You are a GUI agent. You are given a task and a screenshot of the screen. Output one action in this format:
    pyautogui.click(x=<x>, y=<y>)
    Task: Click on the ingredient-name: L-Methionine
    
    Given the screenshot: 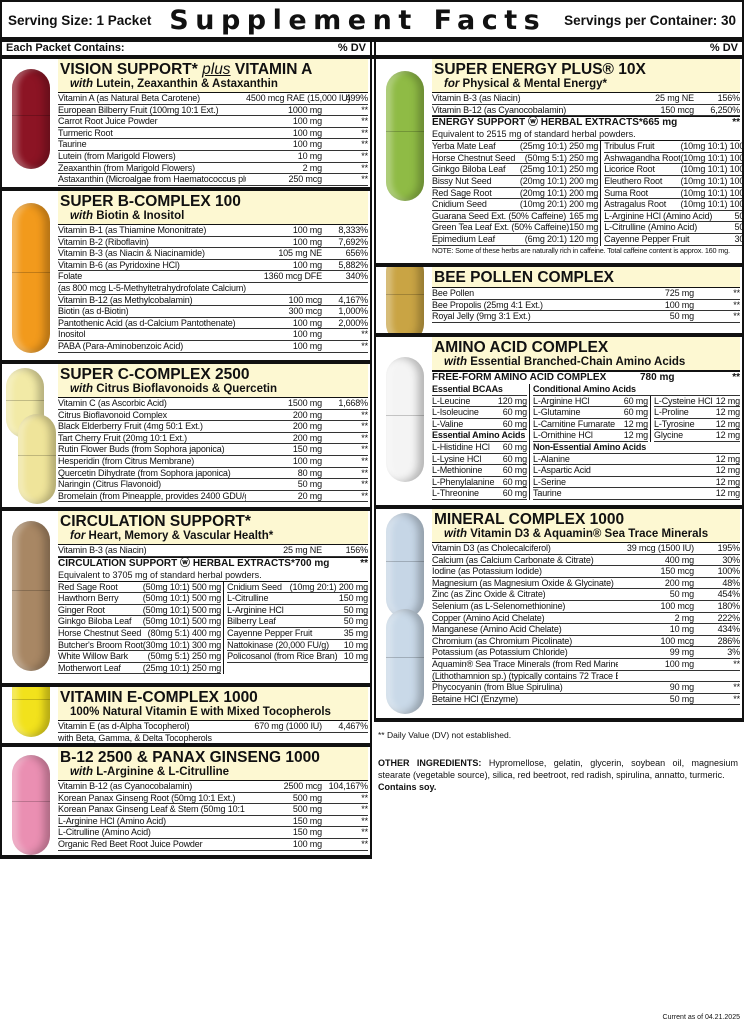 What is the action you would take?
    pyautogui.click(x=457, y=470)
    